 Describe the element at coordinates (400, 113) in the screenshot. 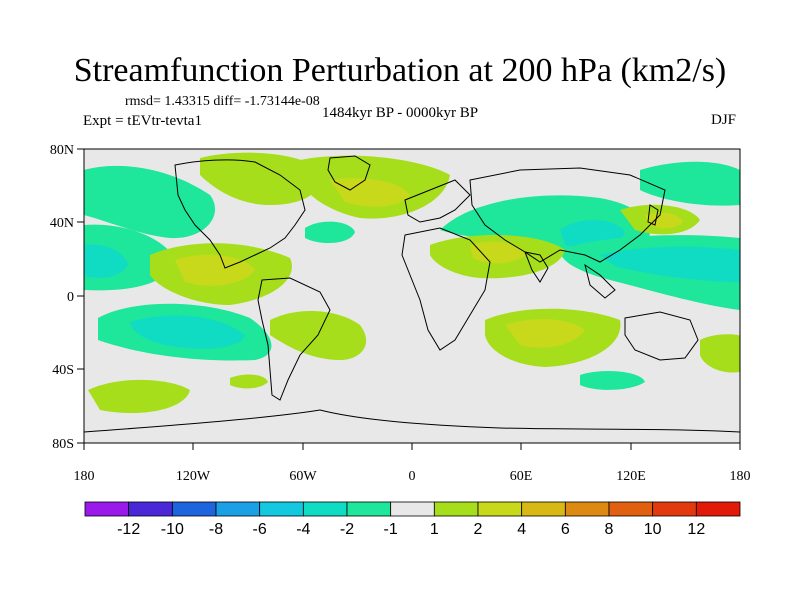

I see `period-label: 1484kyr BP - 0000kyr BP` at that location.